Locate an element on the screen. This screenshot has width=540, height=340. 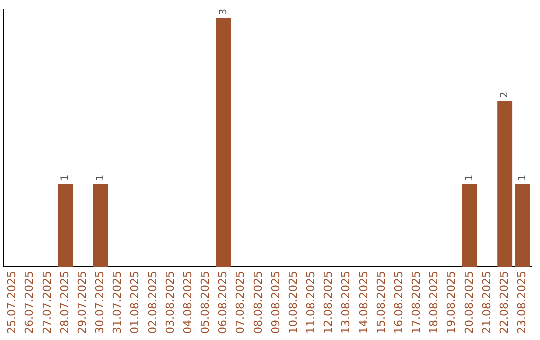
x-tick-label: 05.08.2025 is located at coordinates (205, 302).